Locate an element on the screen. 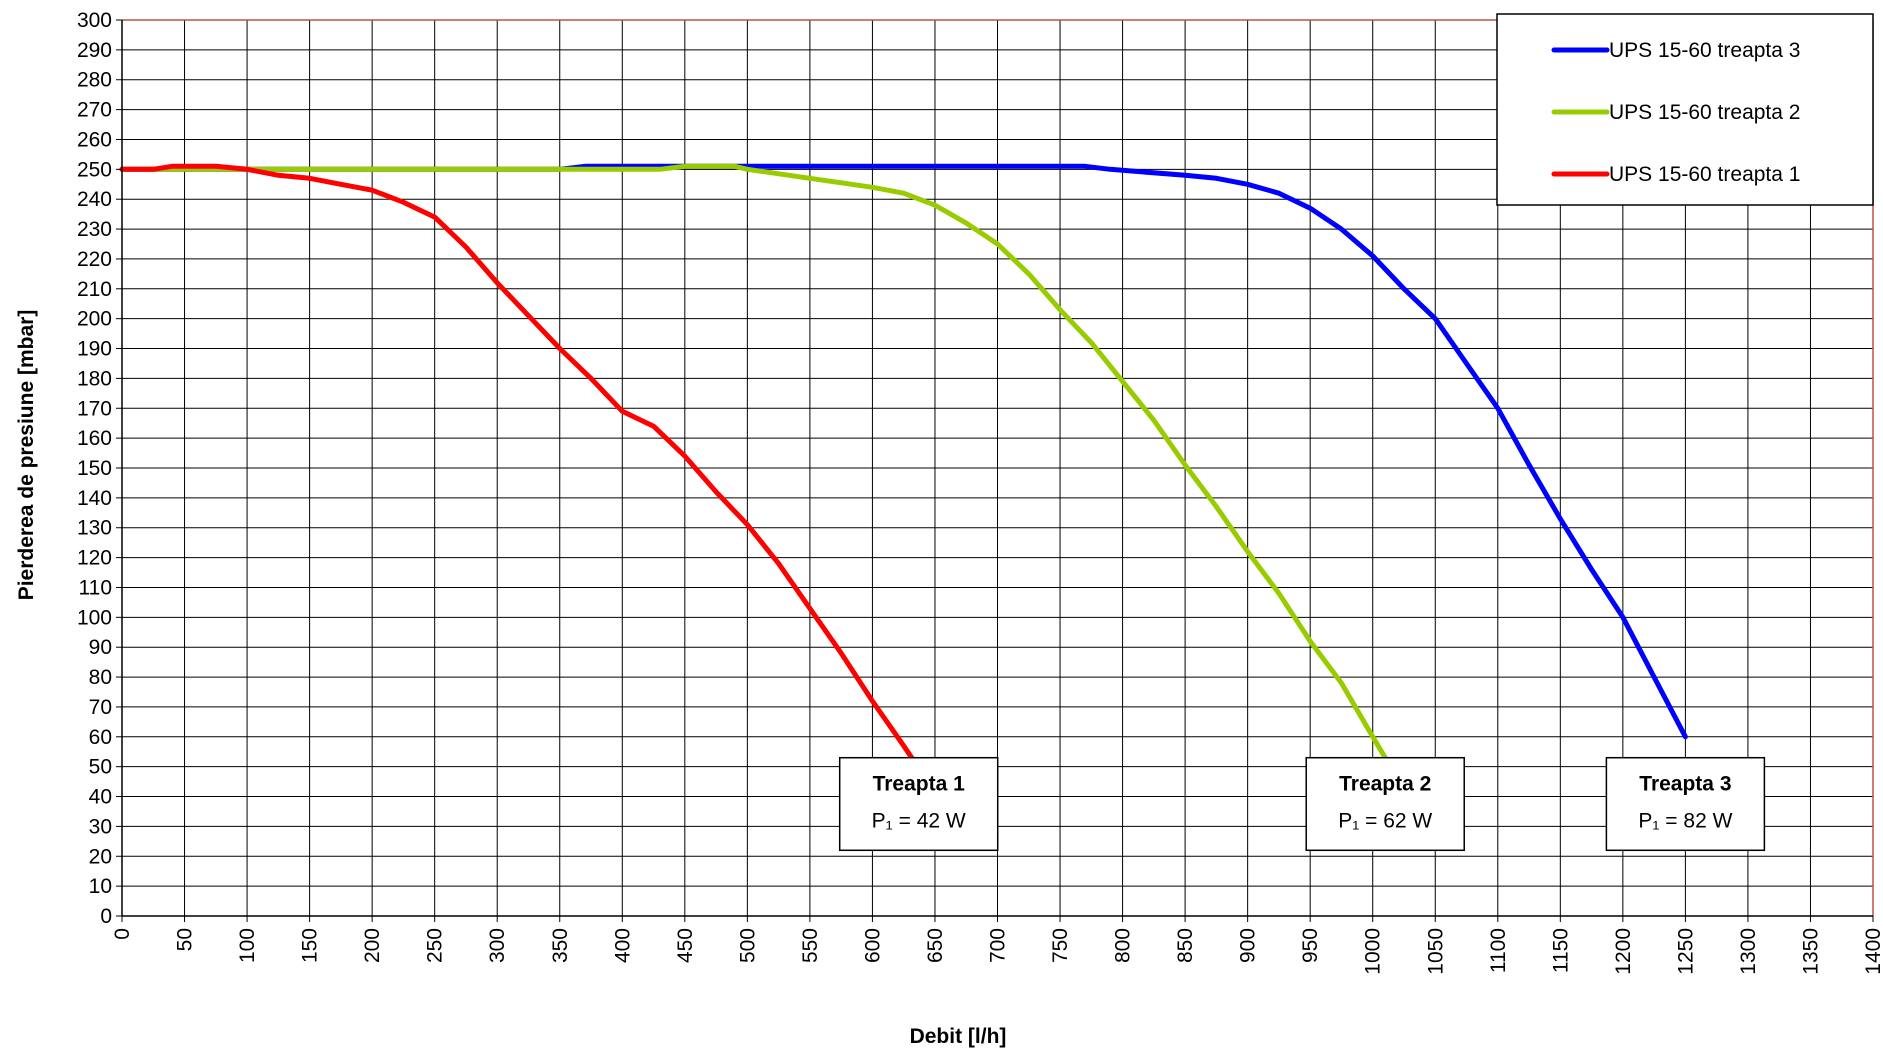 This screenshot has height=1050, width=1883. y-axis-title: Pierderea de presiune [mbar] is located at coordinates (26, 455).